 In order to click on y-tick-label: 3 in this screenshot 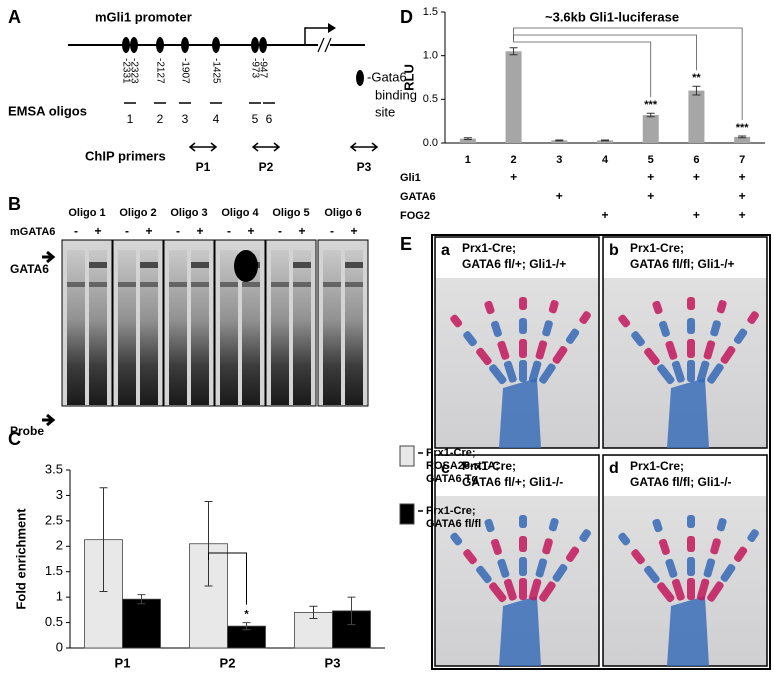, I will do `click(59, 494)`.